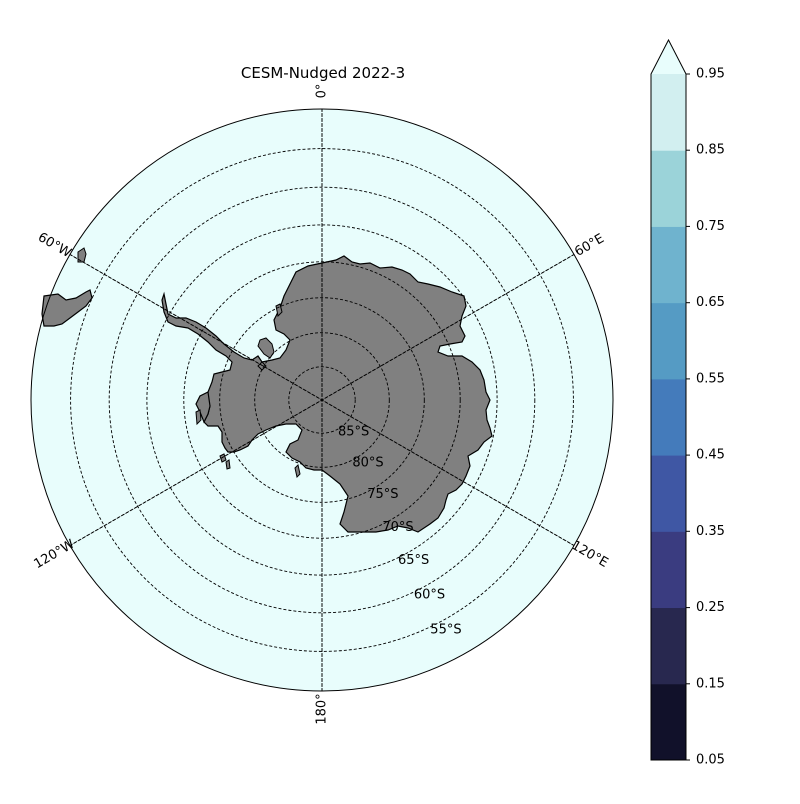  Describe the element at coordinates (82, 255) in the screenshot. I see `falkland-islands` at that location.